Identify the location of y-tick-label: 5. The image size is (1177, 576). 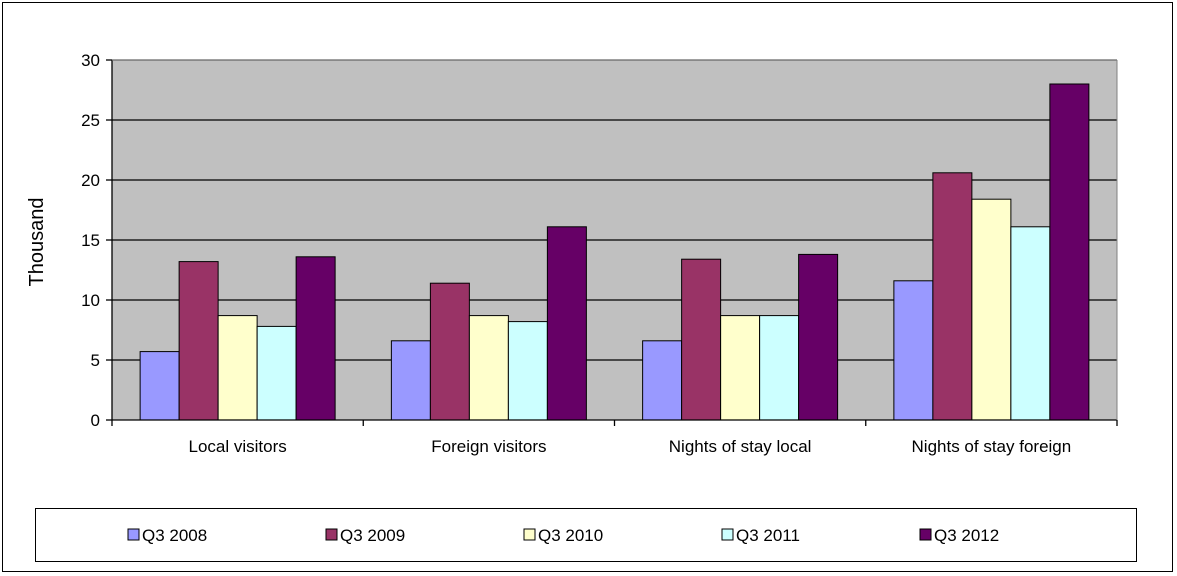
(95, 360).